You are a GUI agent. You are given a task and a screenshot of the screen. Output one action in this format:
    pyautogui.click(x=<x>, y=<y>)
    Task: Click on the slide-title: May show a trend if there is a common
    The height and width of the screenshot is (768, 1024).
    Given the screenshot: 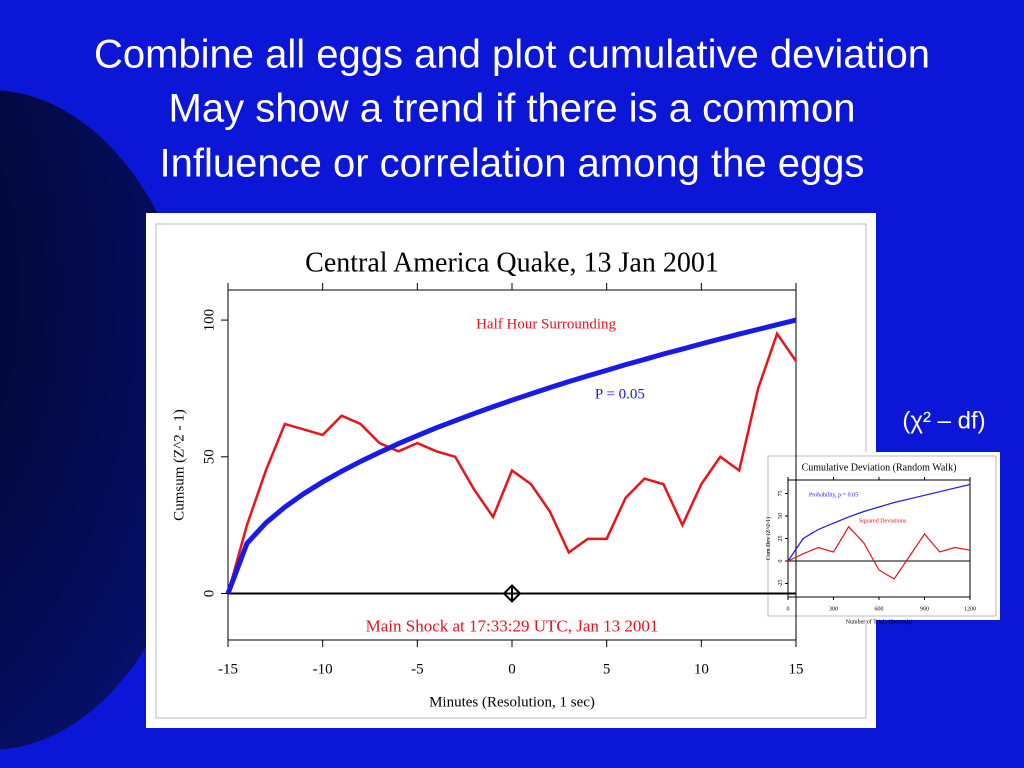 What is the action you would take?
    pyautogui.click(x=512, y=109)
    